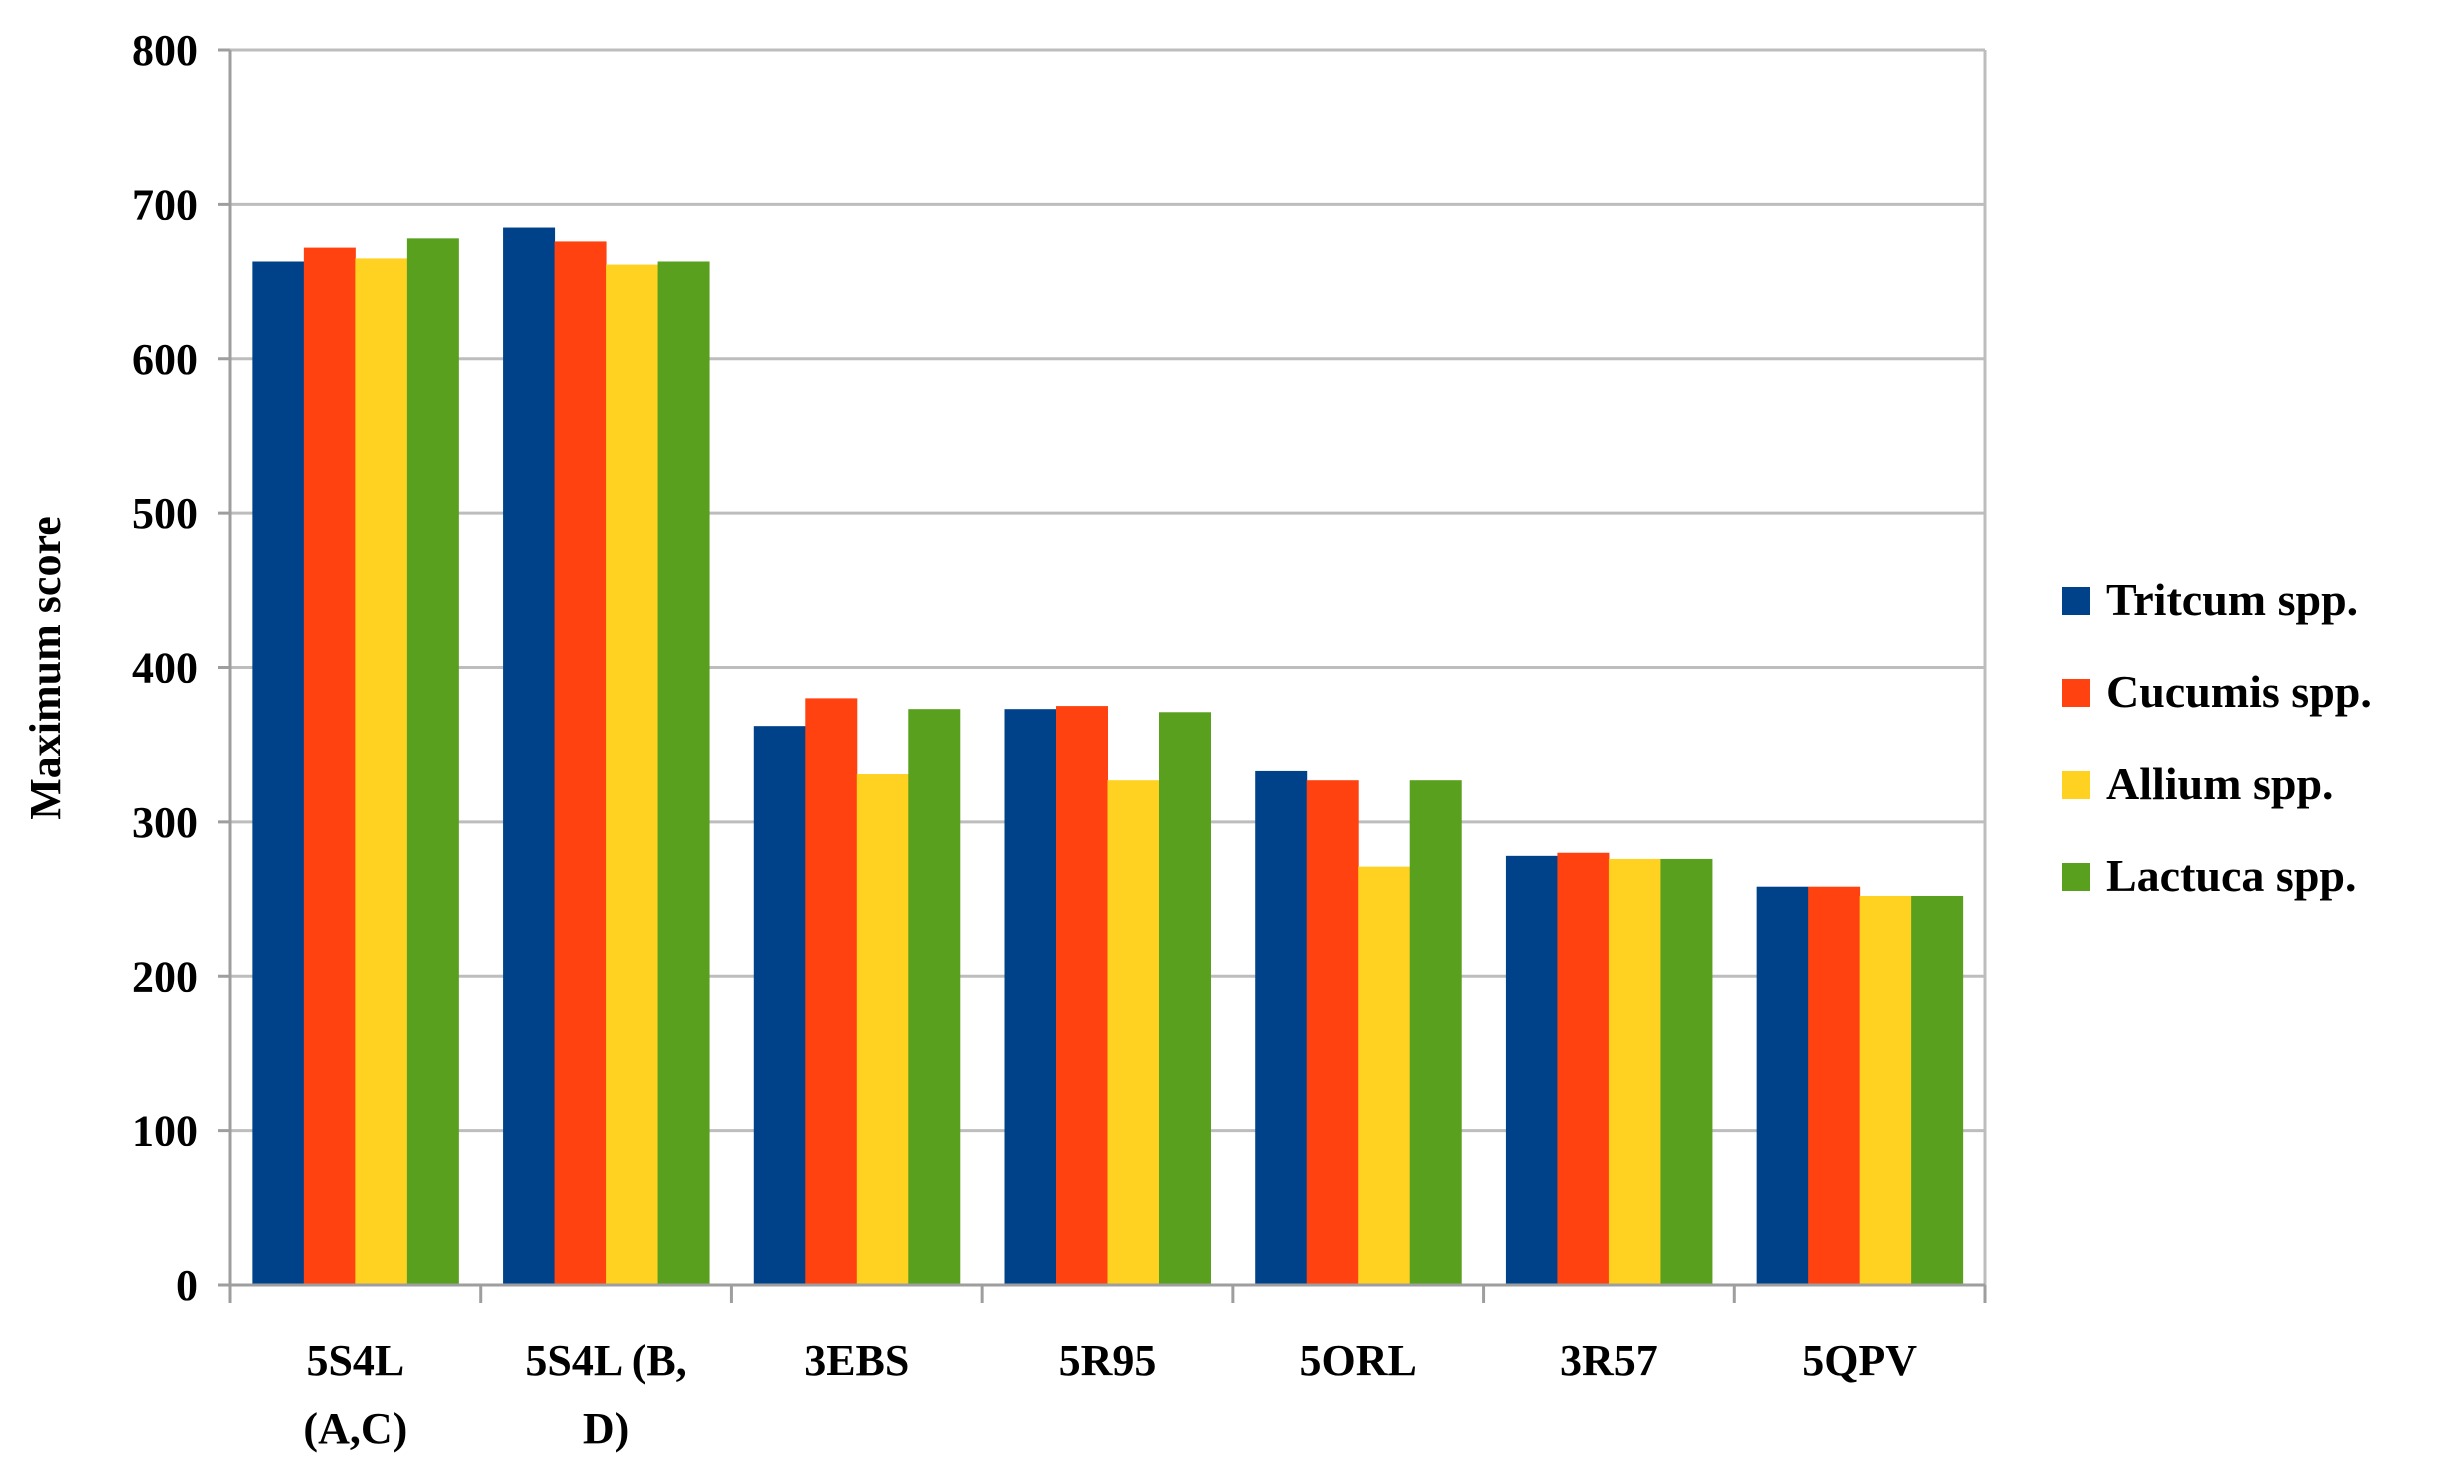 The image size is (2460, 1481). I want to click on y-tick-label: 700, so click(165, 204).